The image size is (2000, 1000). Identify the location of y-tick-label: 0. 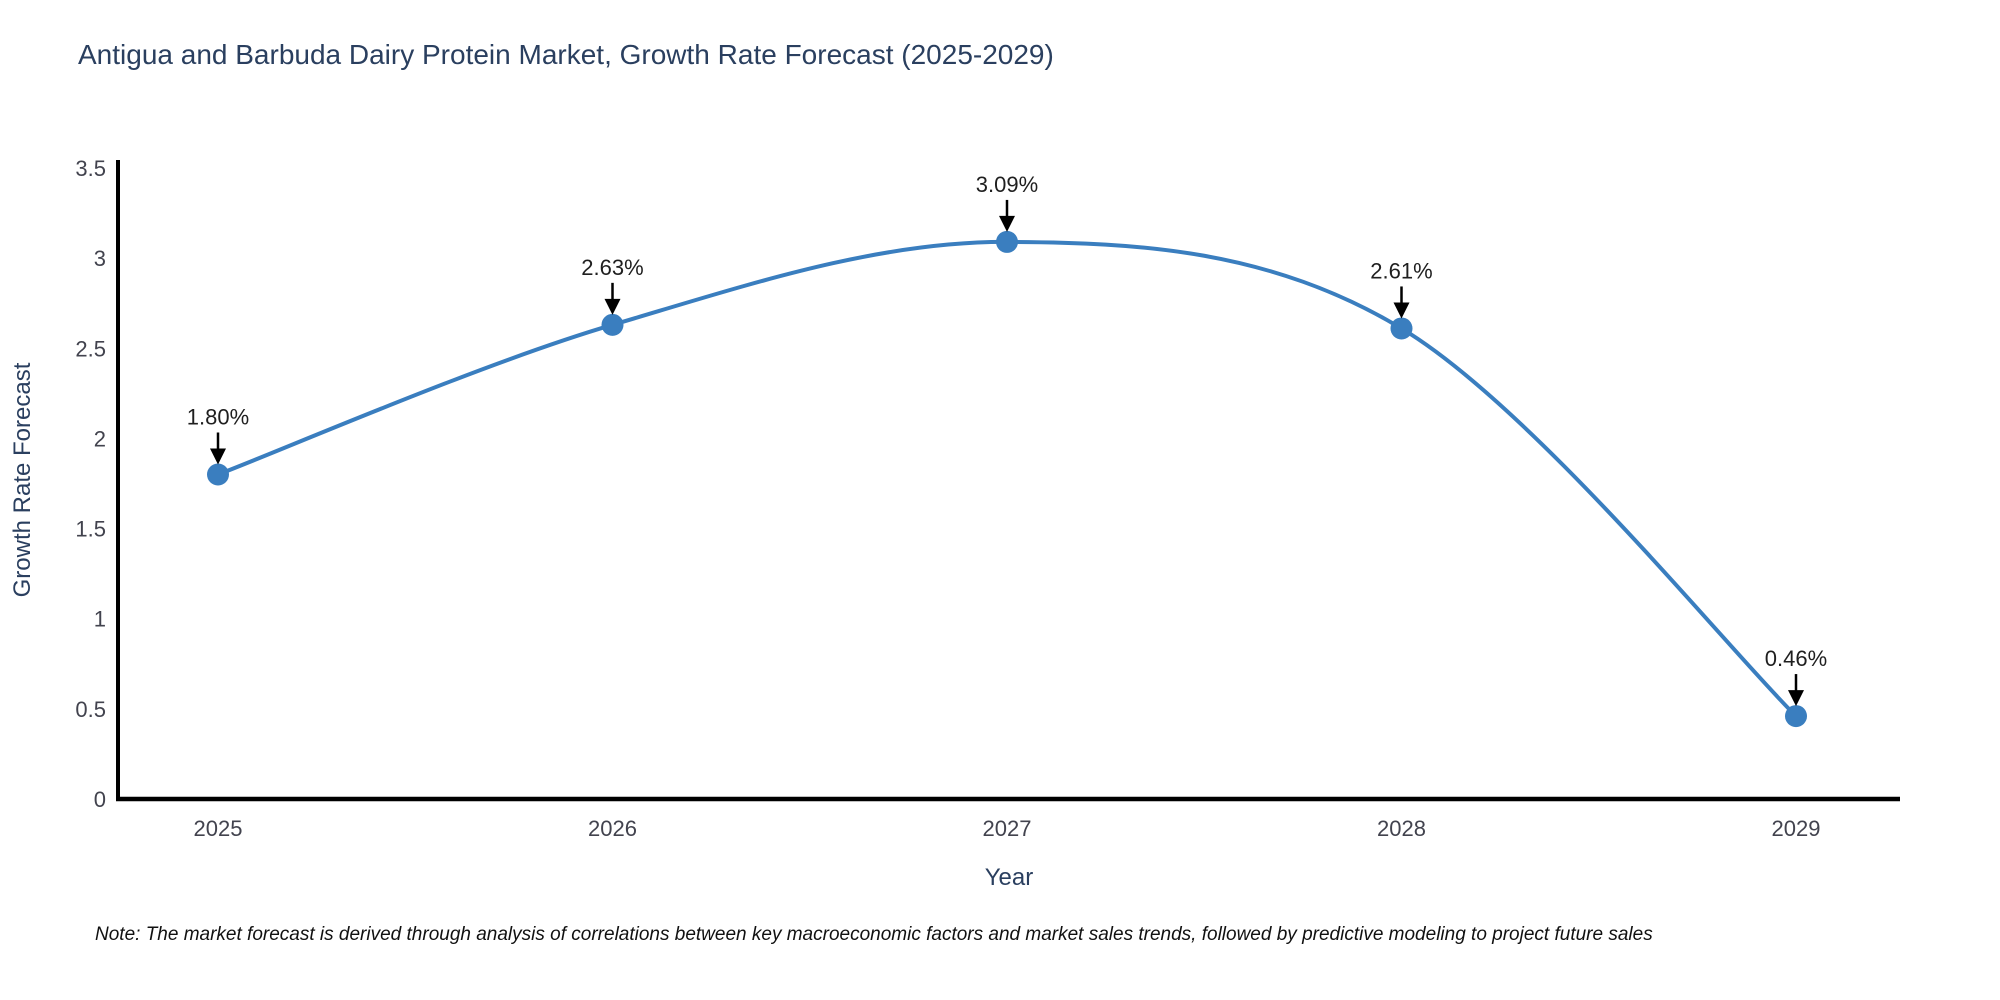
(100, 799).